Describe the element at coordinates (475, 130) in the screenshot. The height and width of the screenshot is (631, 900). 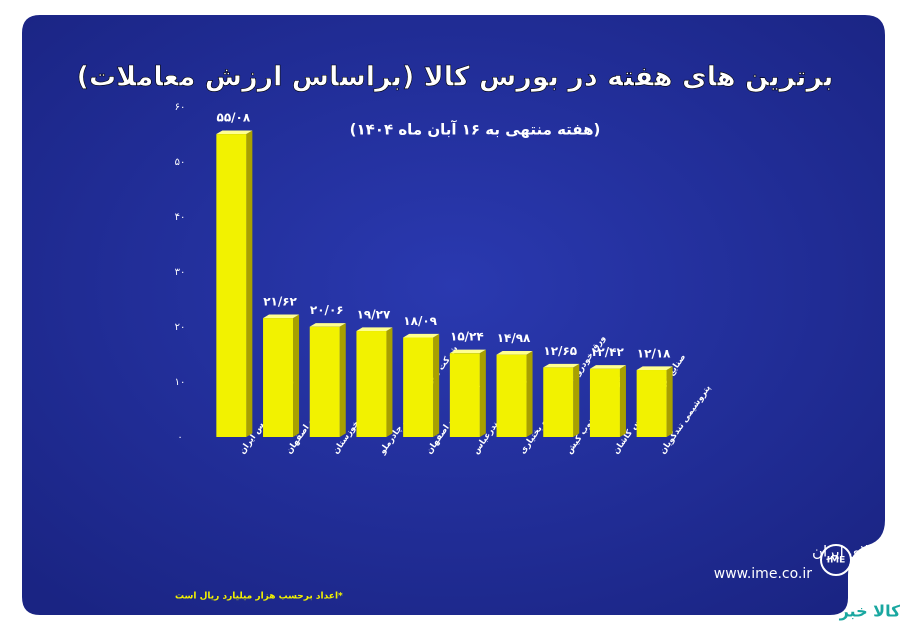
I see `chart-subtitle: (هفته منتهی به ۱۶ آبان ماه ۱۴۰۴)` at that location.